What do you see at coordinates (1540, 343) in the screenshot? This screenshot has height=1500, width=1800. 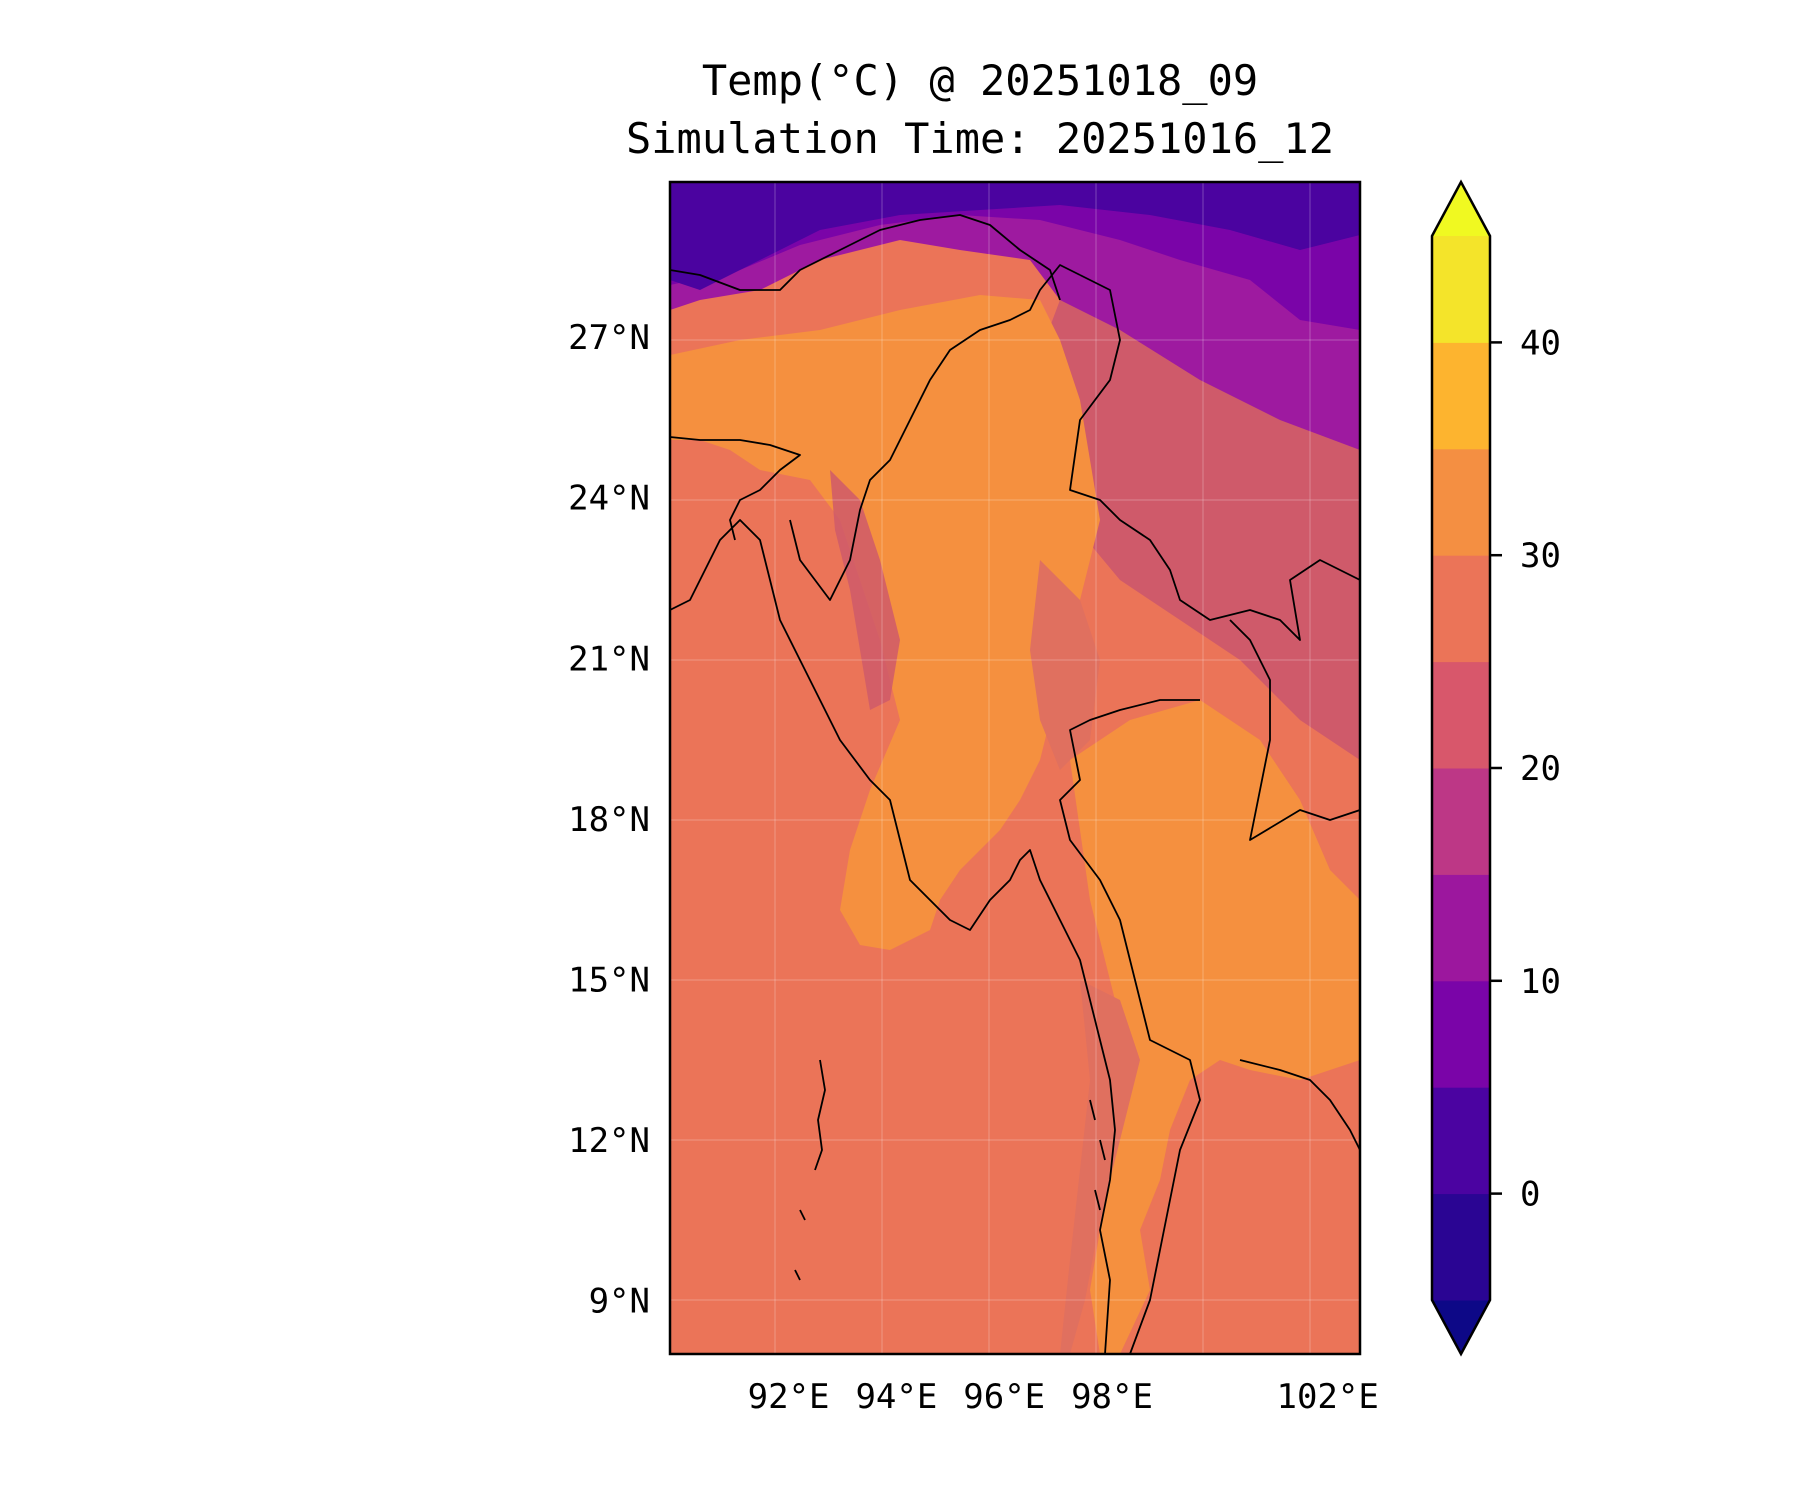 I see `colorbar-tick-label: 40` at bounding box center [1540, 343].